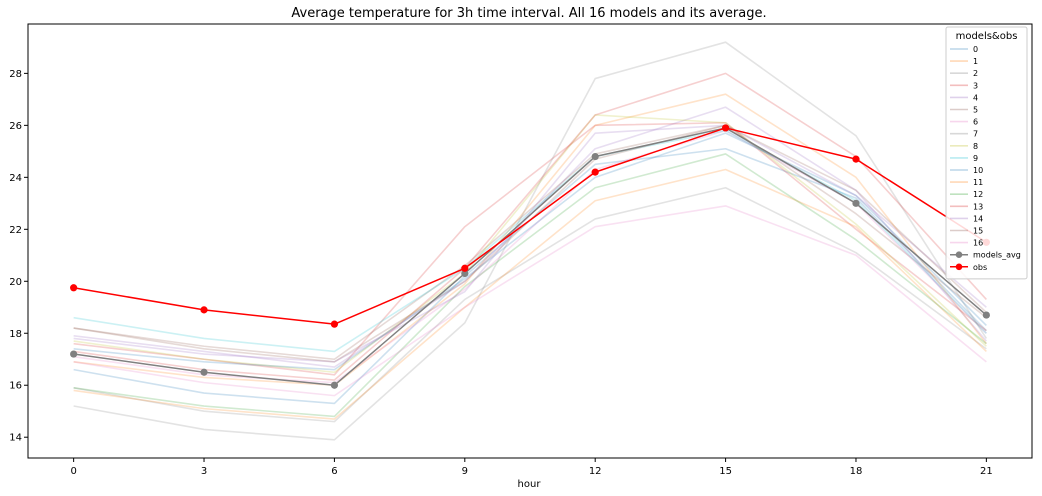 This screenshot has height=496, width=1042. Describe the element at coordinates (975, 110) in the screenshot. I see `legend-label-5: 5` at that location.